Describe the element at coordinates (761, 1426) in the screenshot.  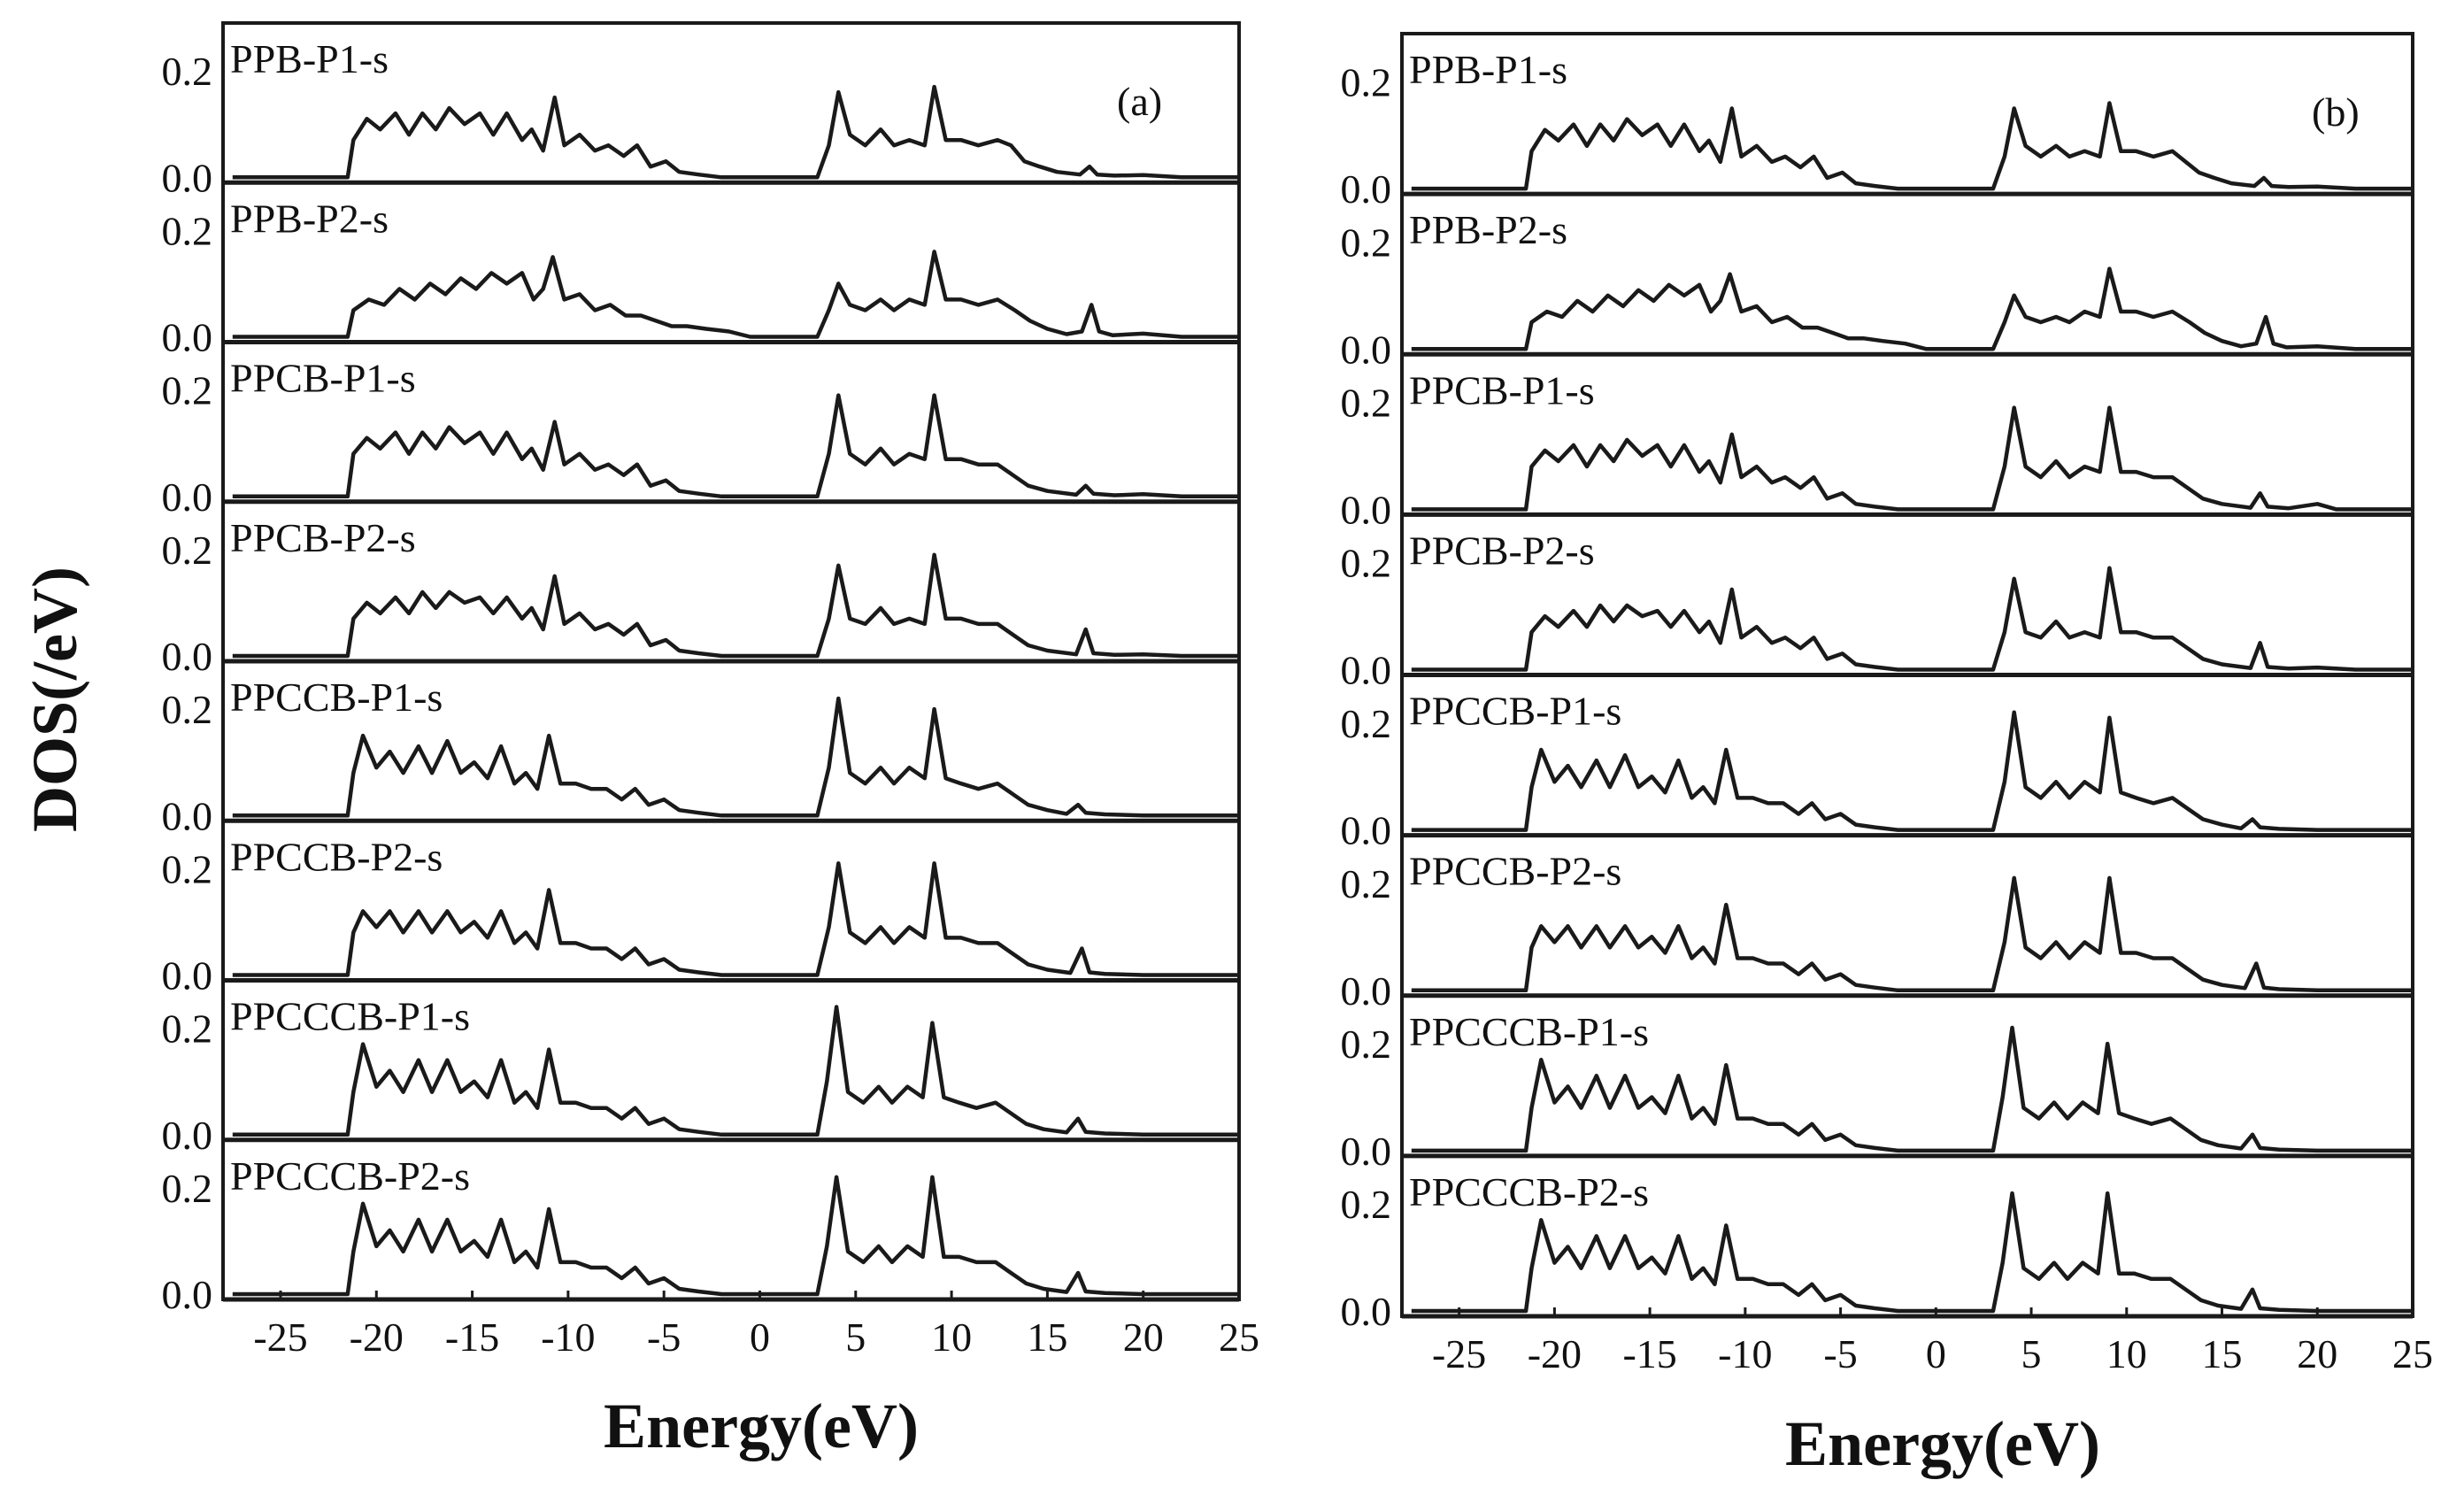
I see `x-axis-title-a: Energy(eV)` at that location.